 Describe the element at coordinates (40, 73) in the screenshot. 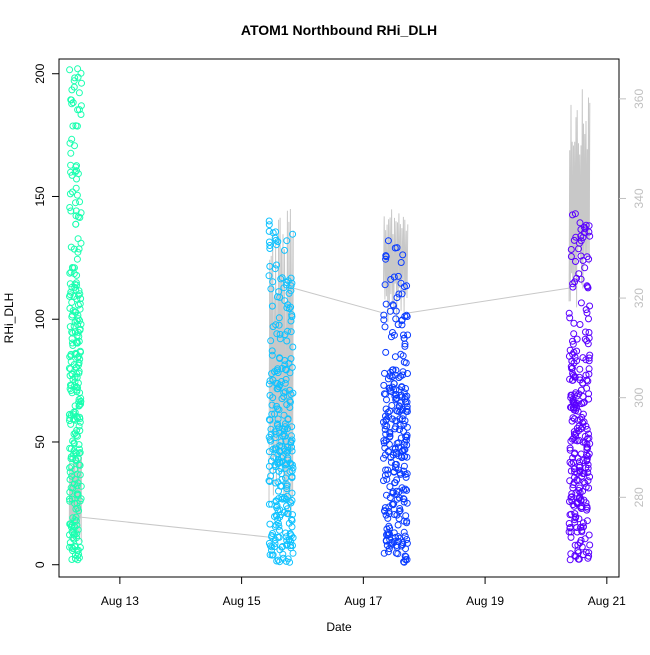

I see `y-tick-label: 200` at that location.